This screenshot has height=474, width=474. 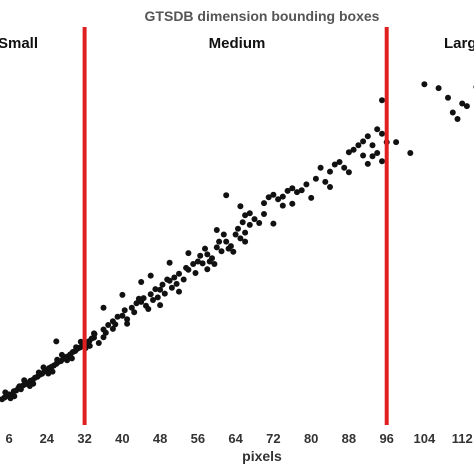 I want to click on x-tick-label: 104, so click(x=425, y=438).